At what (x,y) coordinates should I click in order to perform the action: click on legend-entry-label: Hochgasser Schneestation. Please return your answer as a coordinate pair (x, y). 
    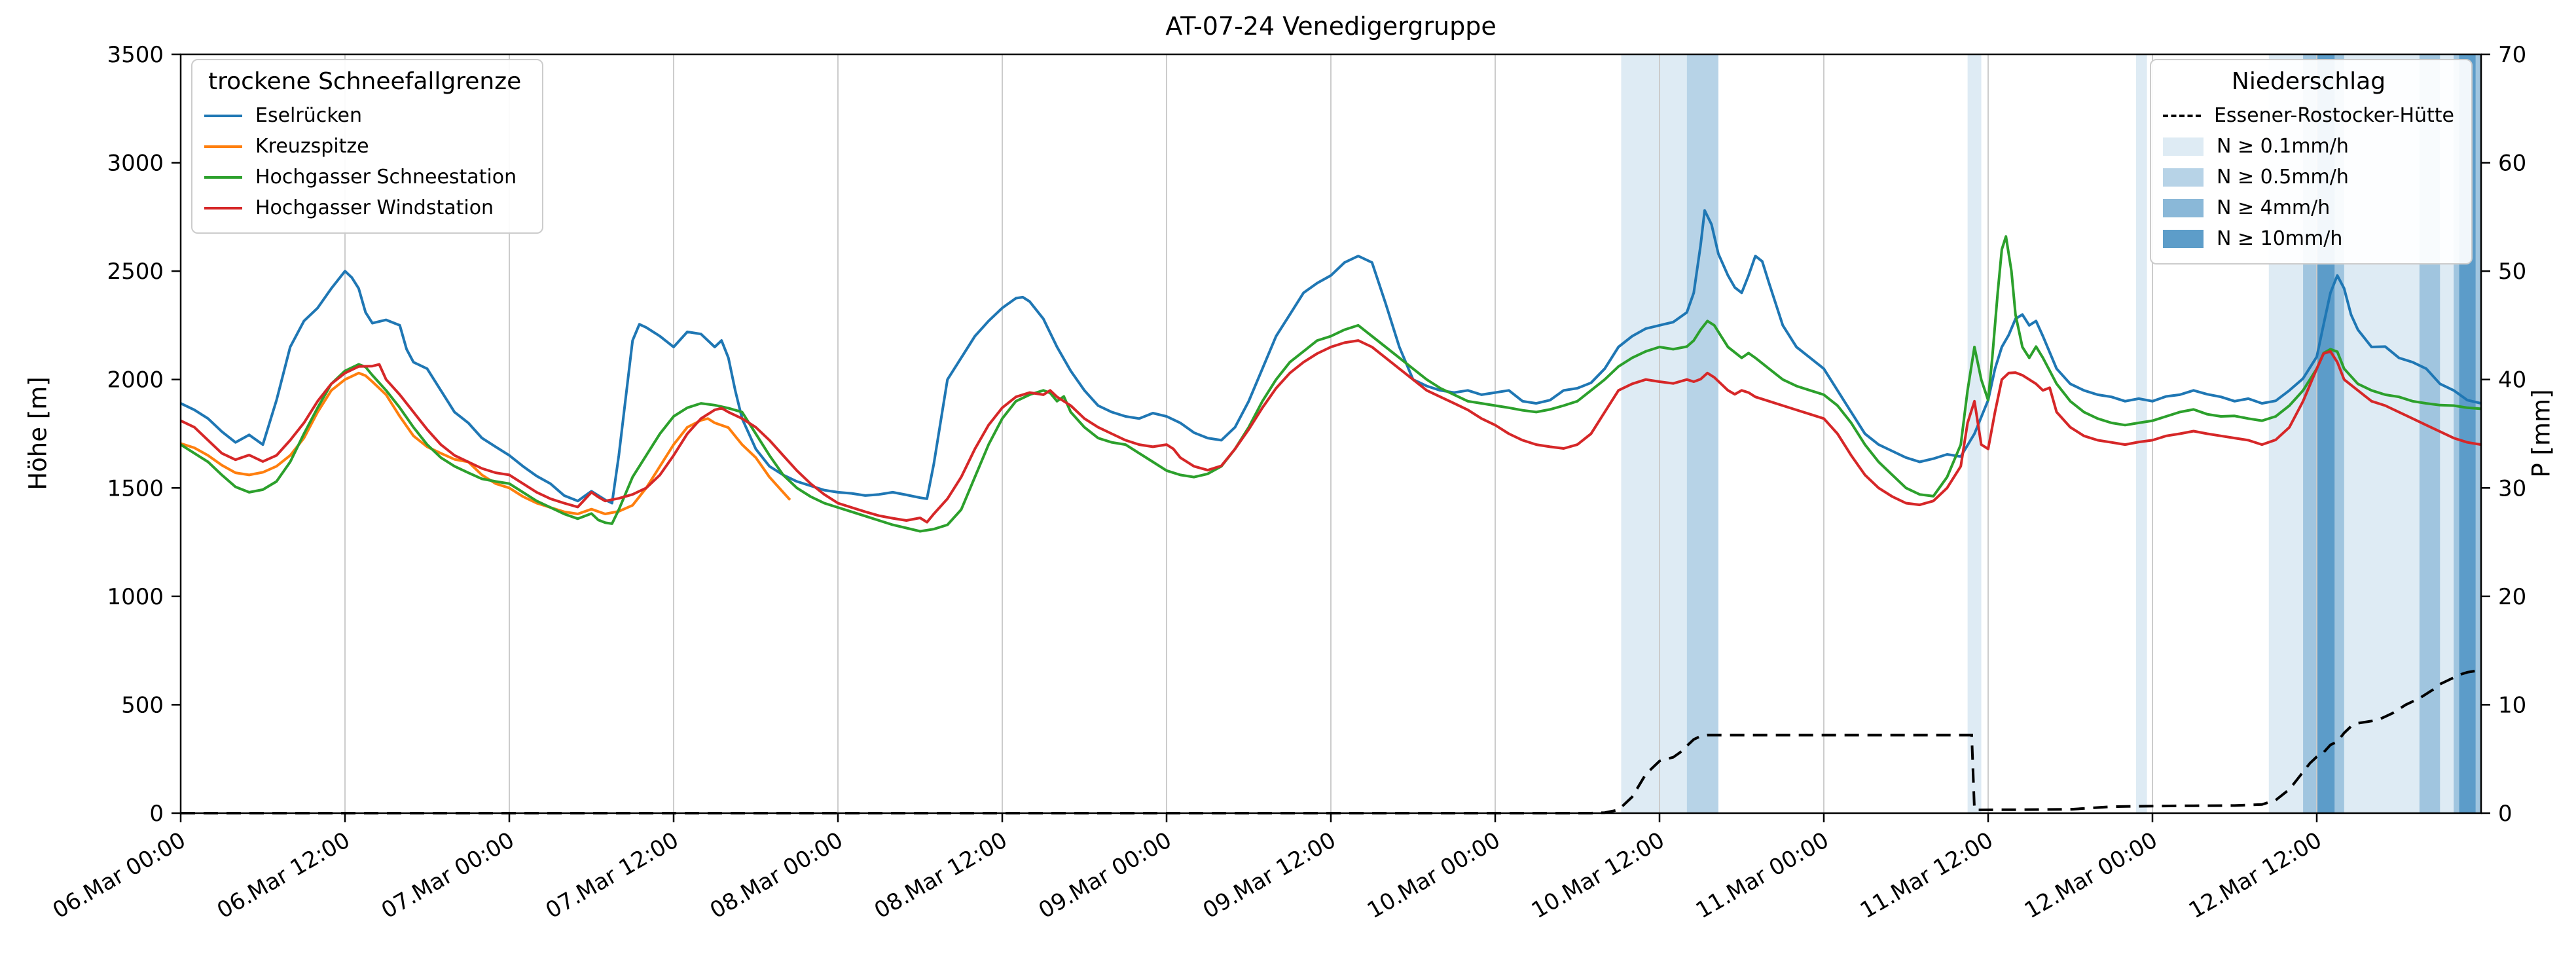
    Looking at the image, I should click on (386, 177).